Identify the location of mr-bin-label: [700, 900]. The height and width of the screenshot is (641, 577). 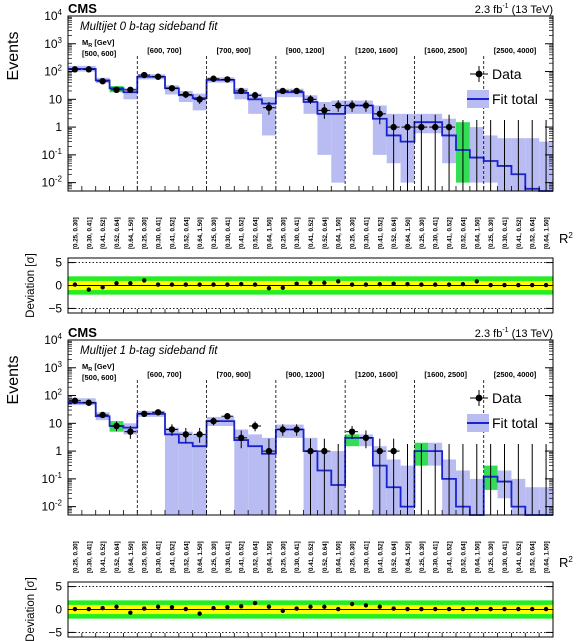
(234, 374).